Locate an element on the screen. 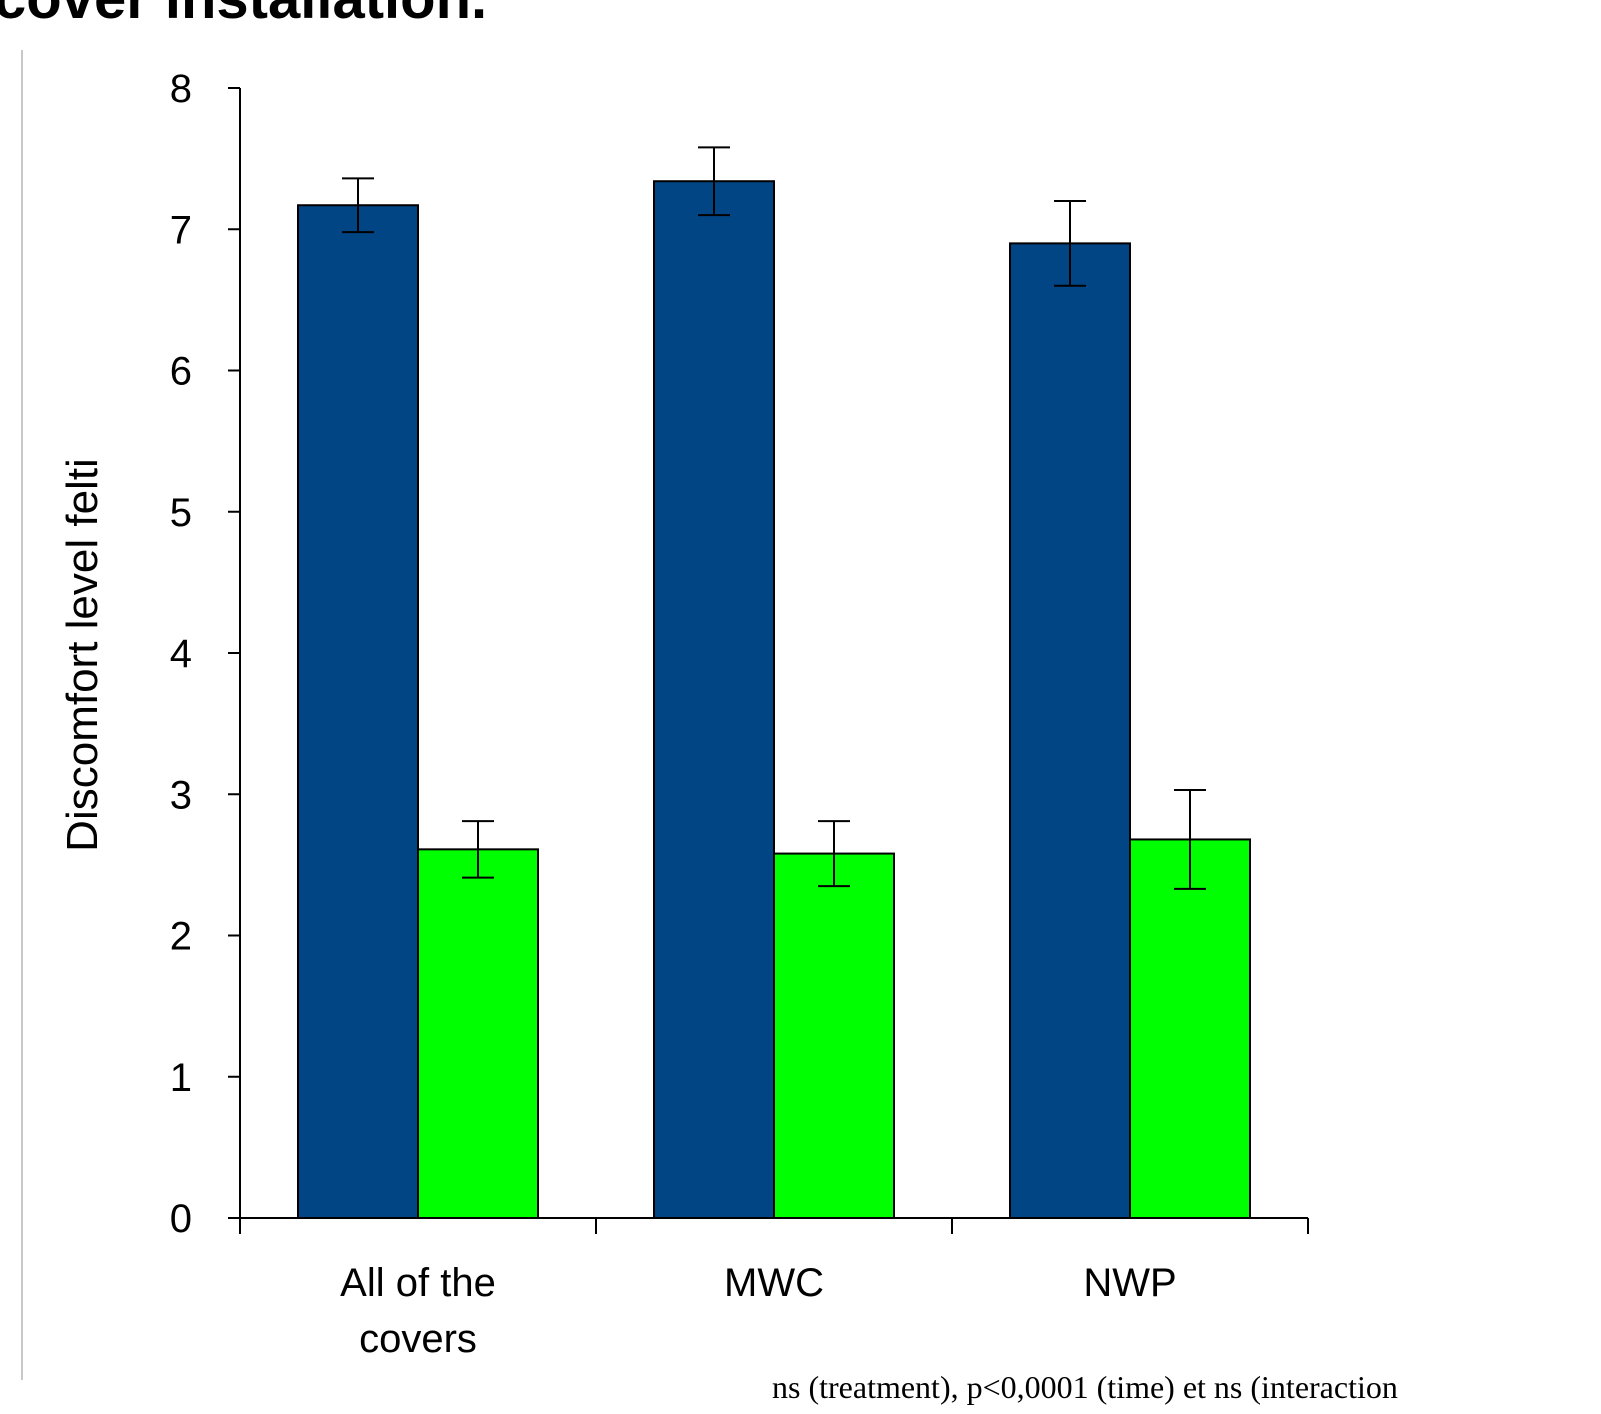 This screenshot has width=1601, height=1414. y-tick-label: 2 is located at coordinates (181, 937).